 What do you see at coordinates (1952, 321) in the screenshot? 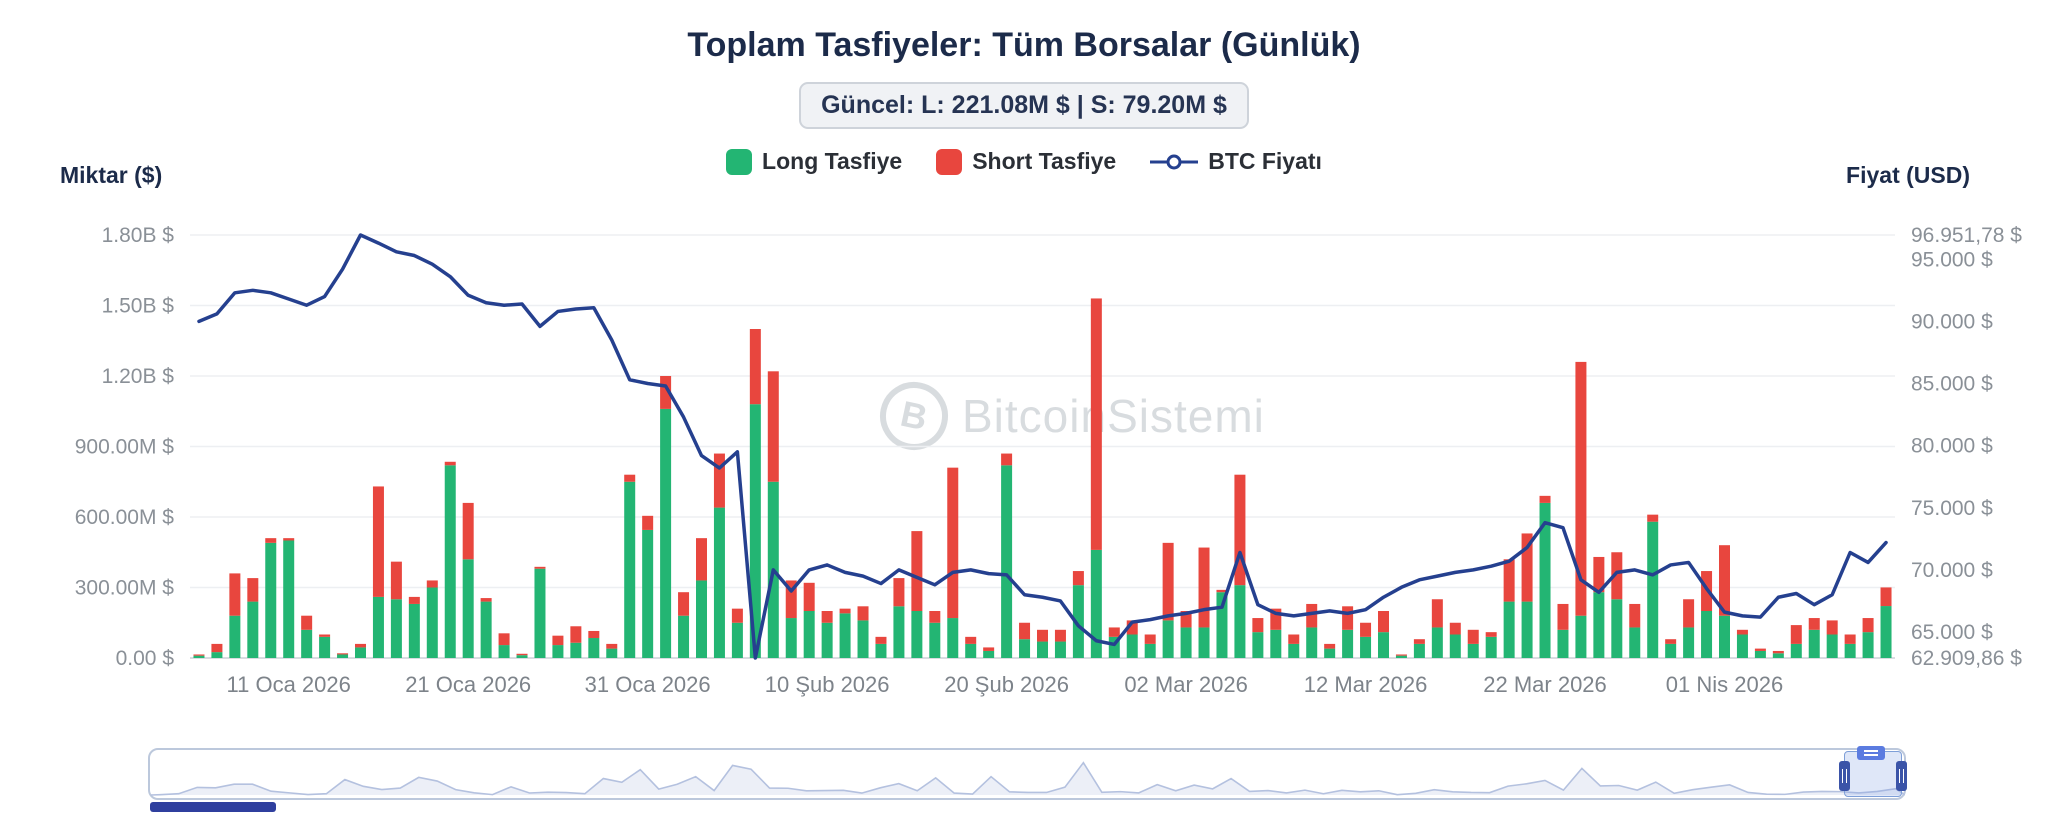
I see `svg-text: 90.000 $` at bounding box center [1952, 321].